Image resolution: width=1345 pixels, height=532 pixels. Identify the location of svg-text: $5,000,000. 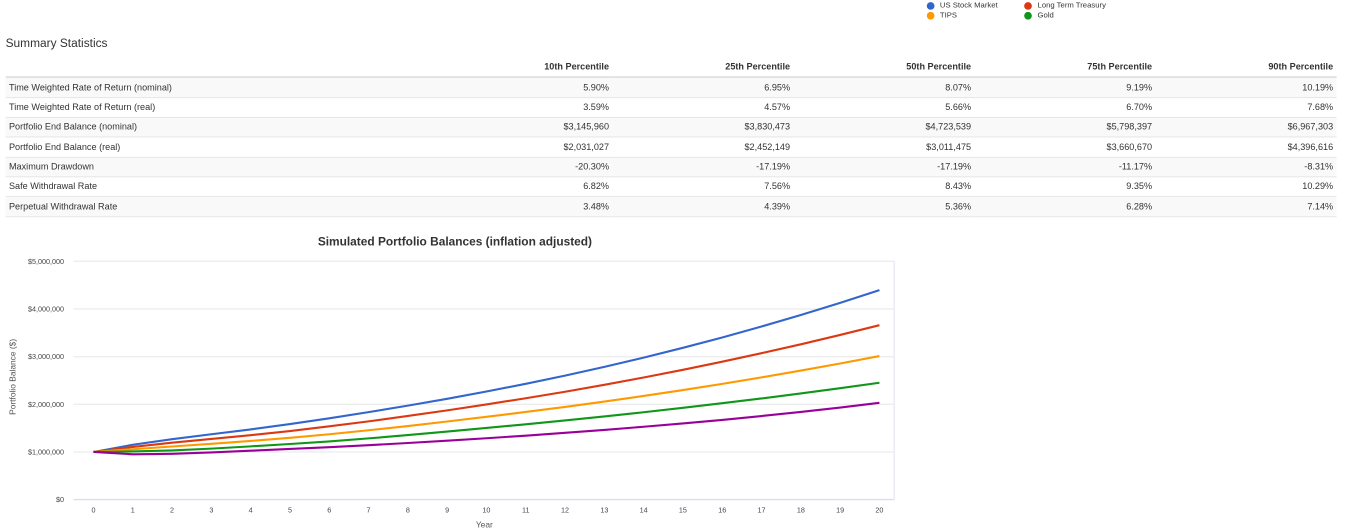
(46, 261).